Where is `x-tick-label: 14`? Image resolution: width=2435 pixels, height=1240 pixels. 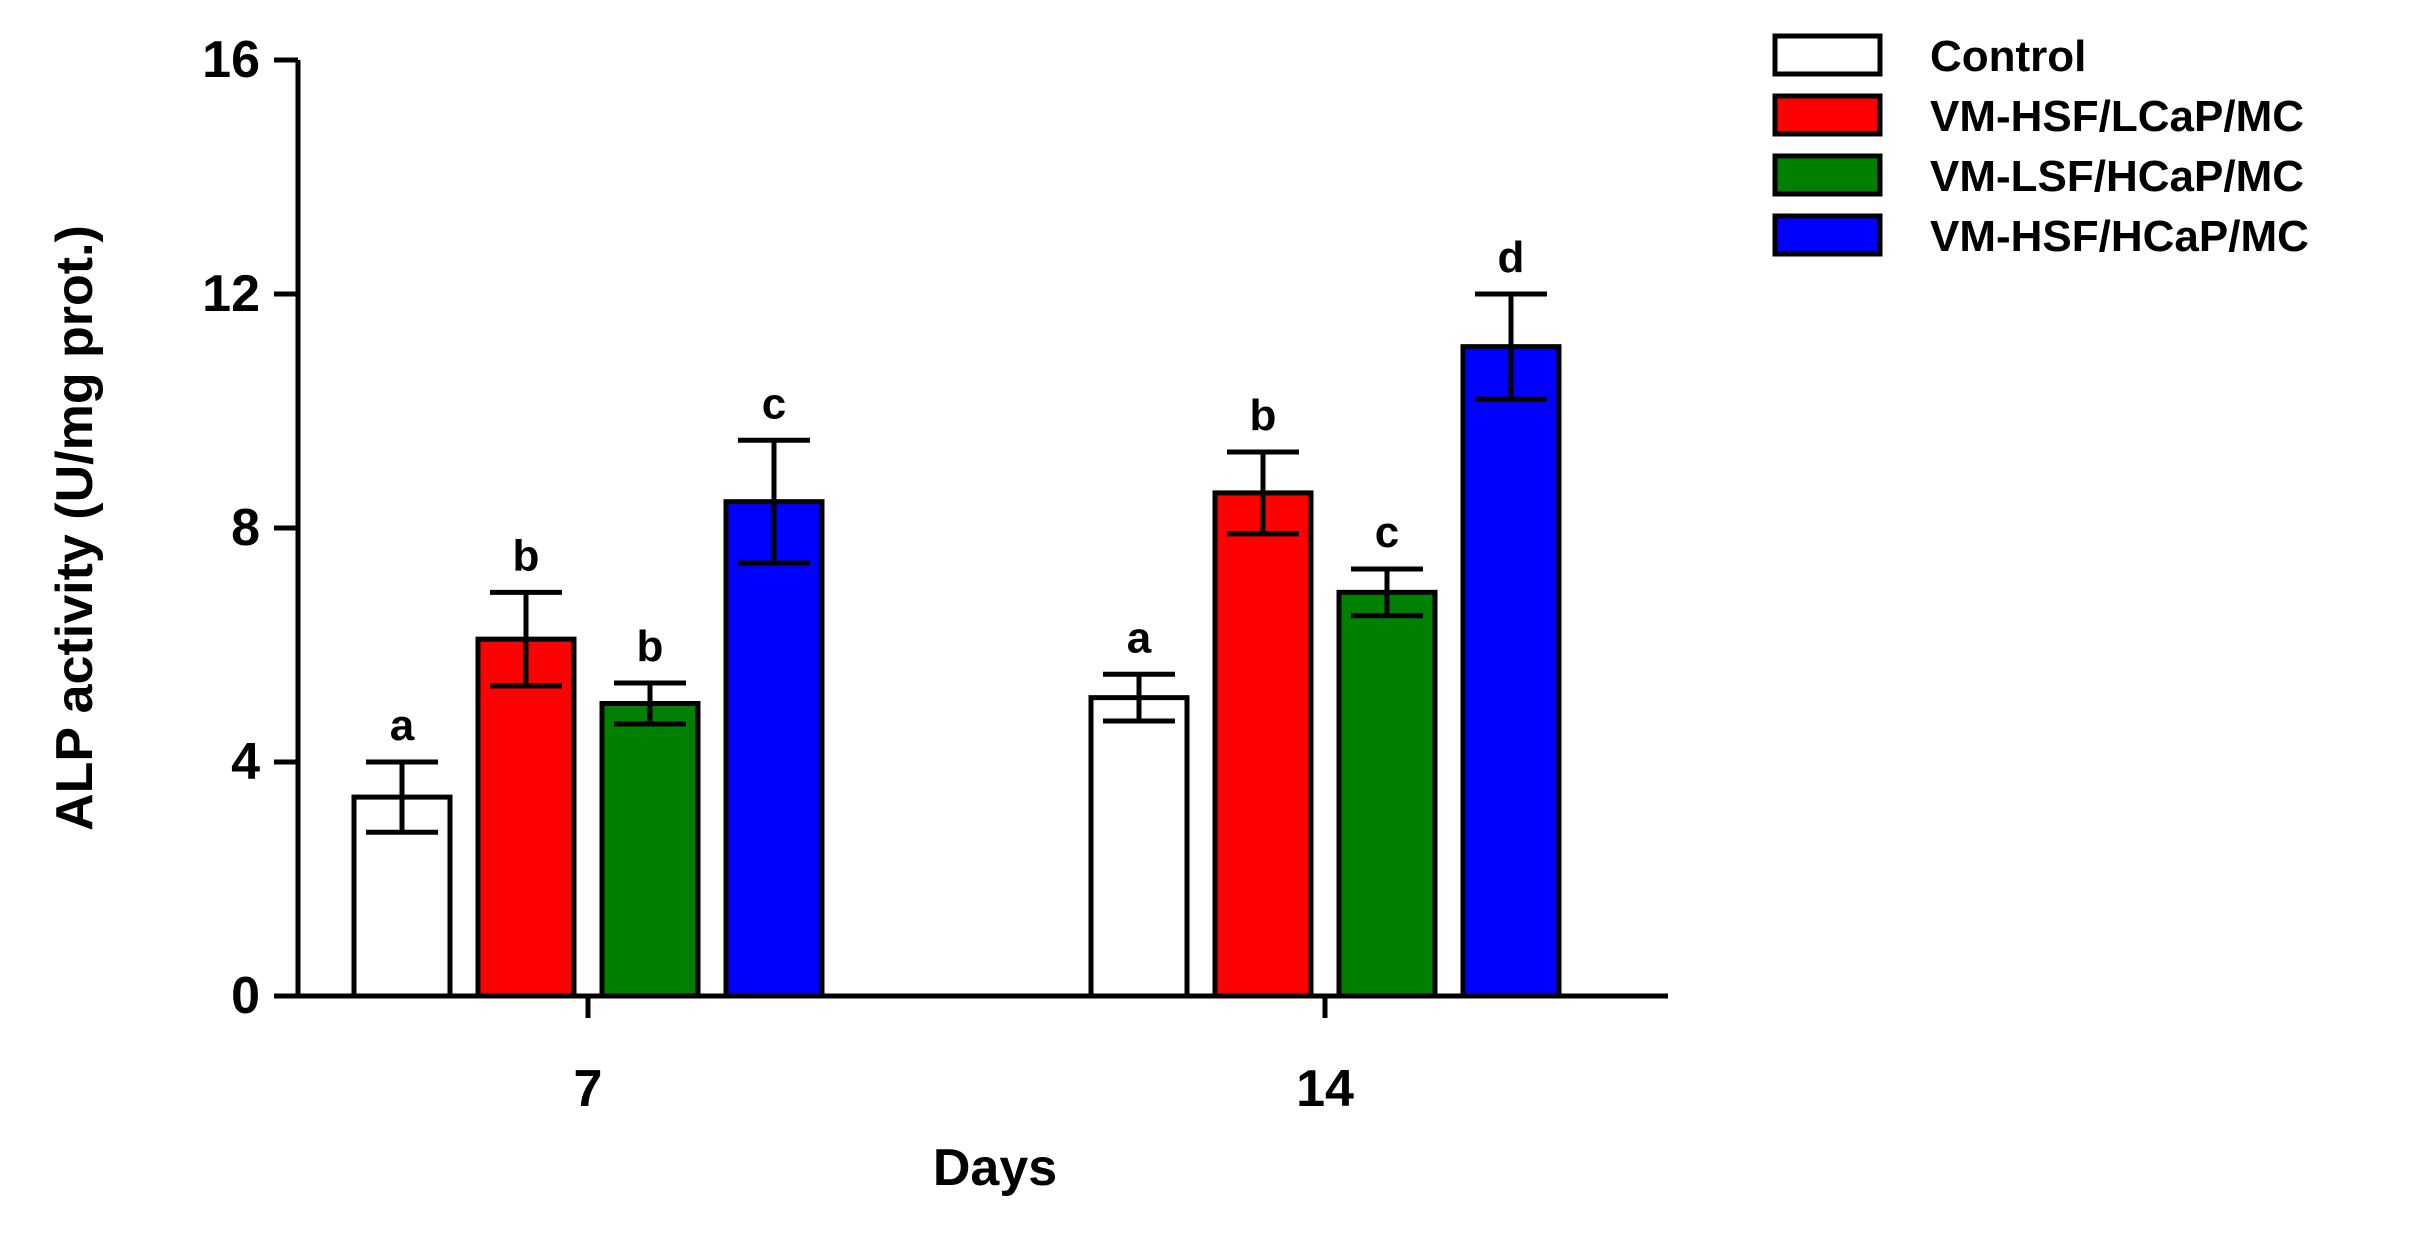 x-tick-label: 14 is located at coordinates (1325, 1089).